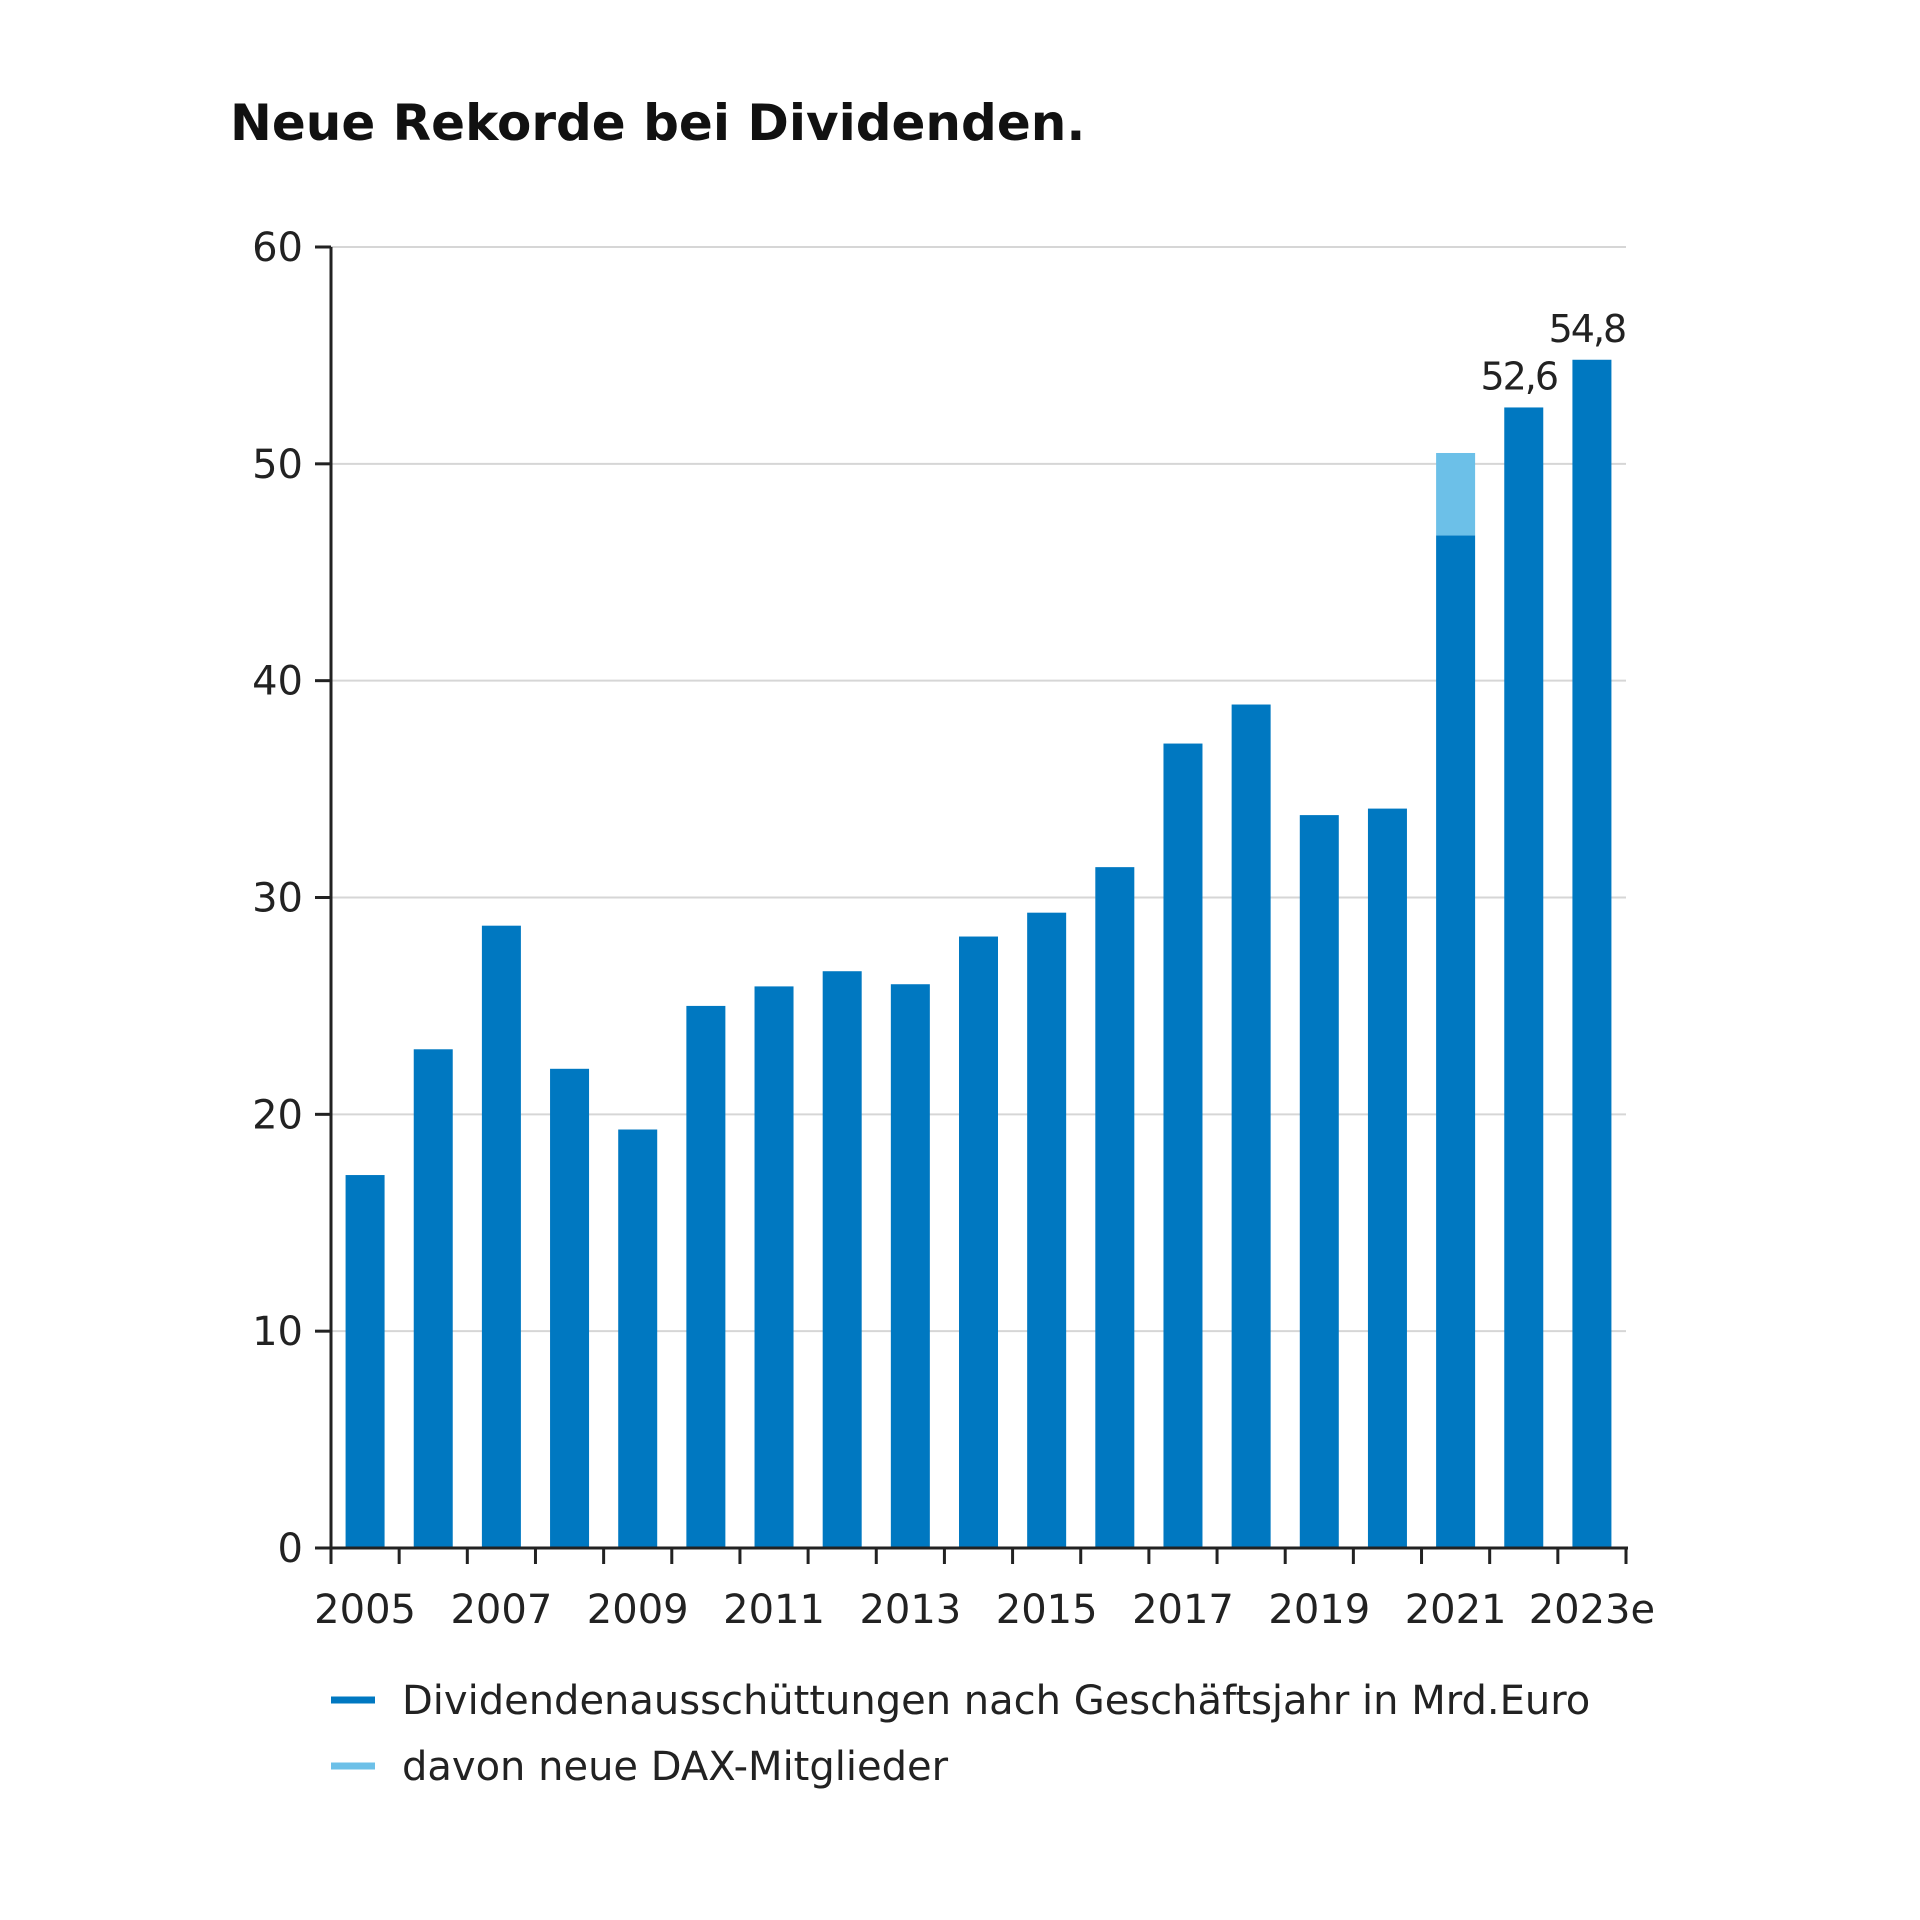 Image resolution: width=1920 pixels, height=1920 pixels. I want to click on y-tick-label: 30, so click(277, 899).